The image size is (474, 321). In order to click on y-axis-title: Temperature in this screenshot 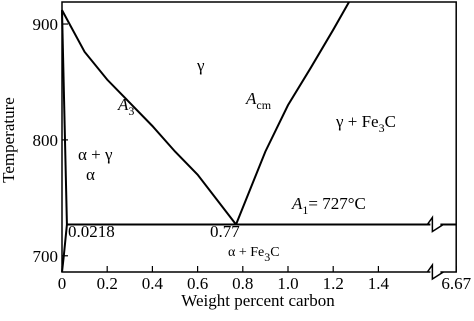, I will do `click(9, 140)`.